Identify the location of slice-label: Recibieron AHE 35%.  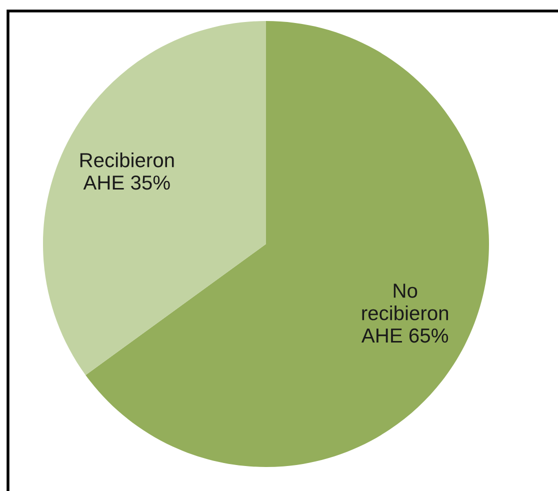
(127, 171).